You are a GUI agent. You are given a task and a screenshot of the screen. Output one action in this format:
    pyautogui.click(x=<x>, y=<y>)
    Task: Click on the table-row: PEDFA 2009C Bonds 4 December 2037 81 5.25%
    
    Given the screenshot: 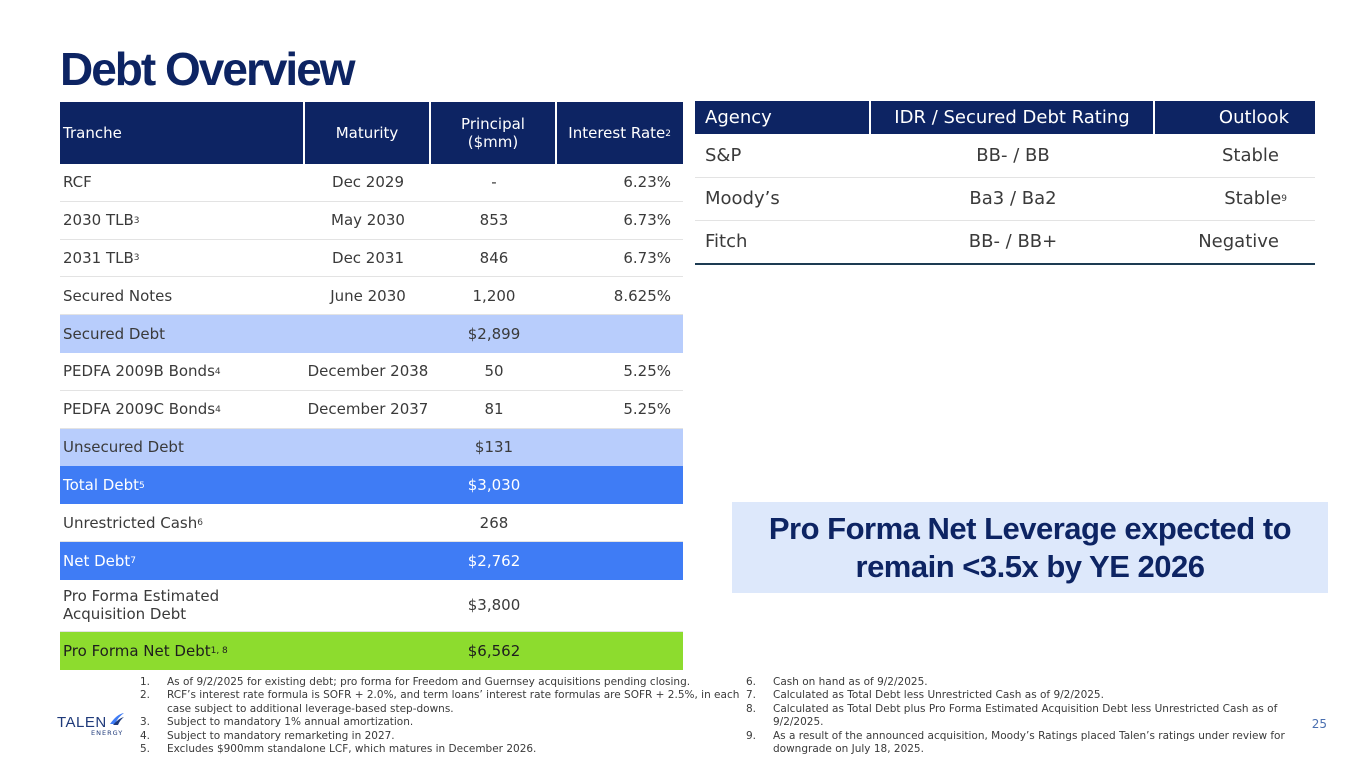 What is the action you would take?
    pyautogui.click(x=371, y=410)
    